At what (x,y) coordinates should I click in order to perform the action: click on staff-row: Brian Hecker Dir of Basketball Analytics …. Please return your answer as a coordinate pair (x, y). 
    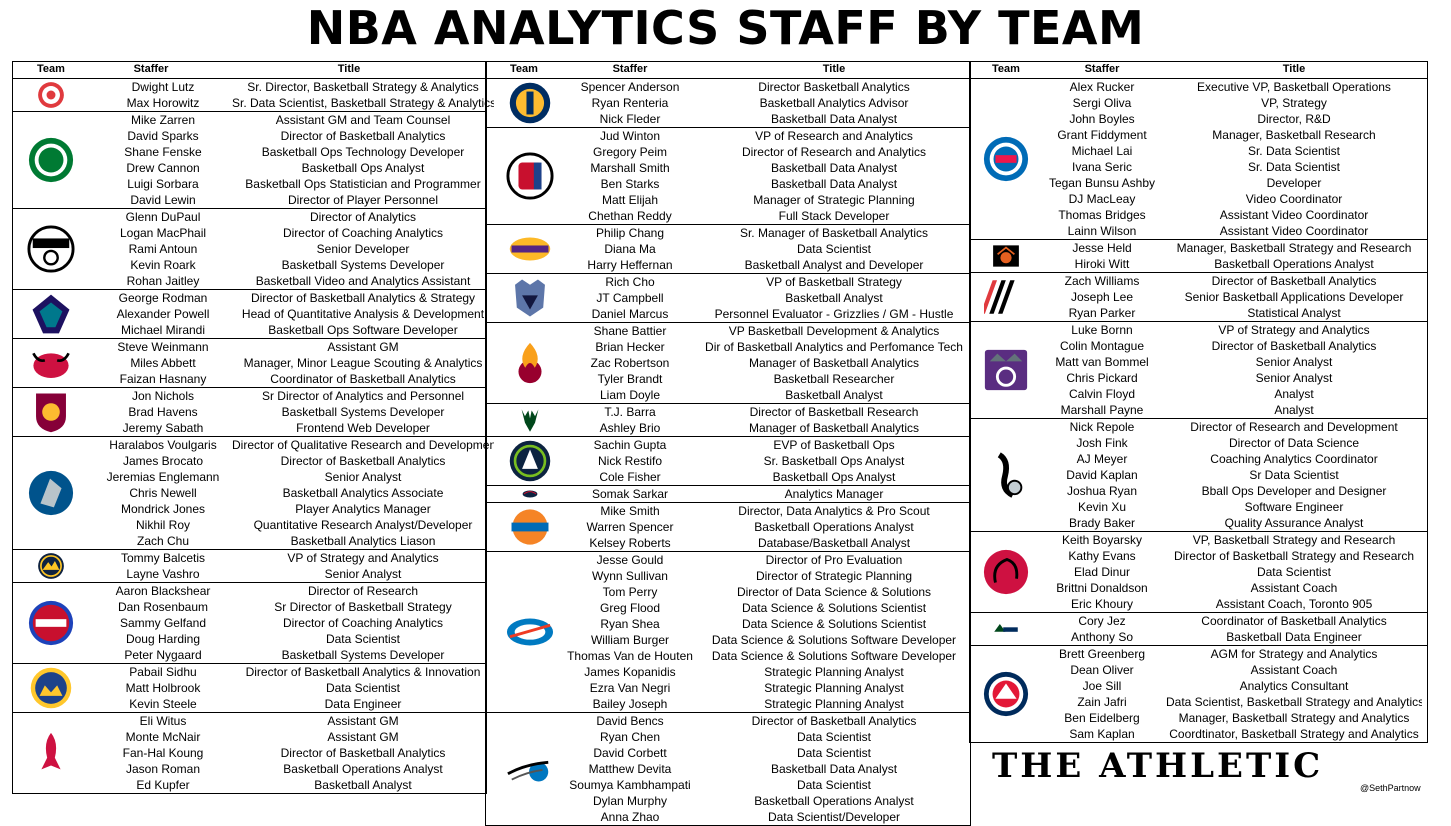
    Looking at the image, I should click on (728, 347).